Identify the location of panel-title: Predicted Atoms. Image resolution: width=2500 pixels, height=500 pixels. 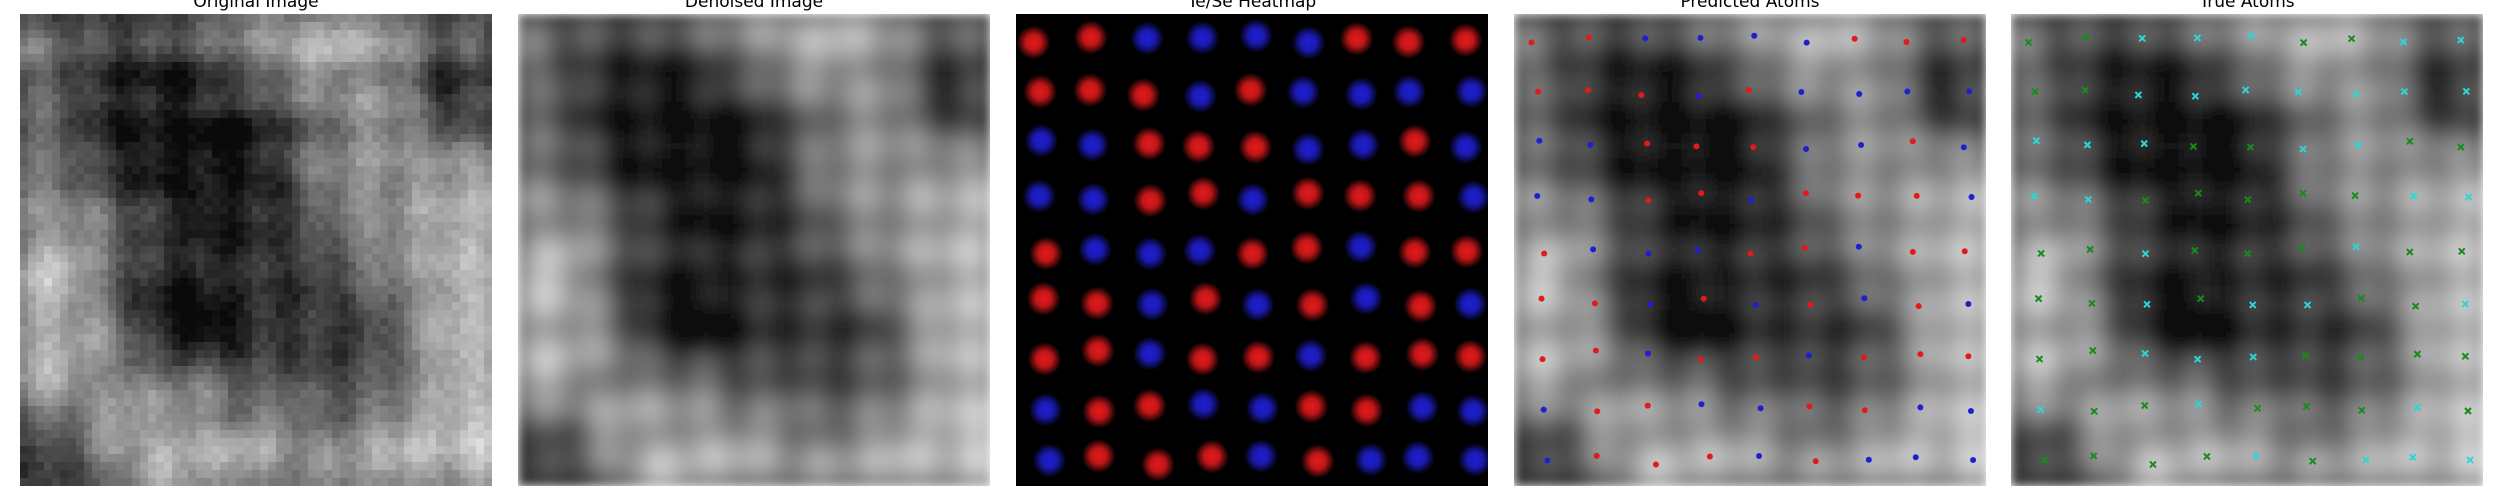
(1750, 6).